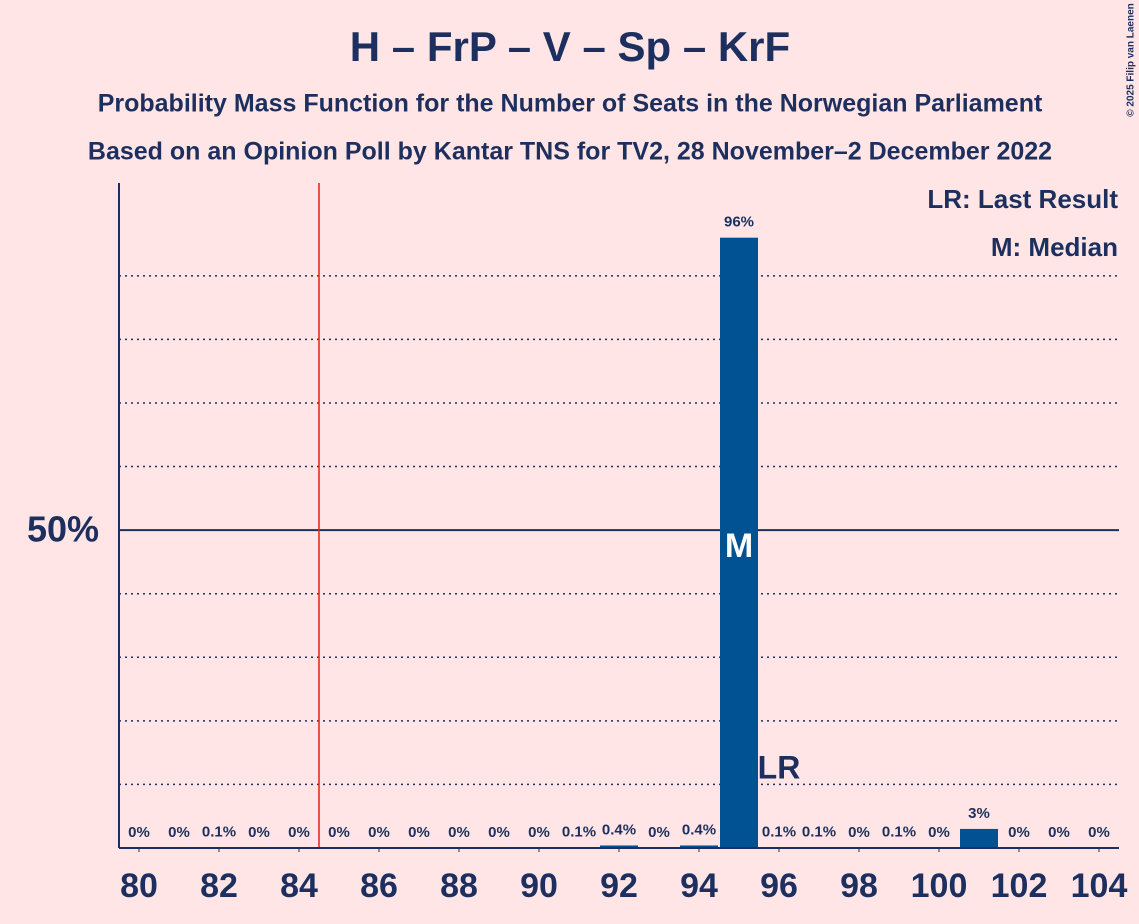 The height and width of the screenshot is (924, 1139). I want to click on legend-entry: M: Median, so click(1054, 247).